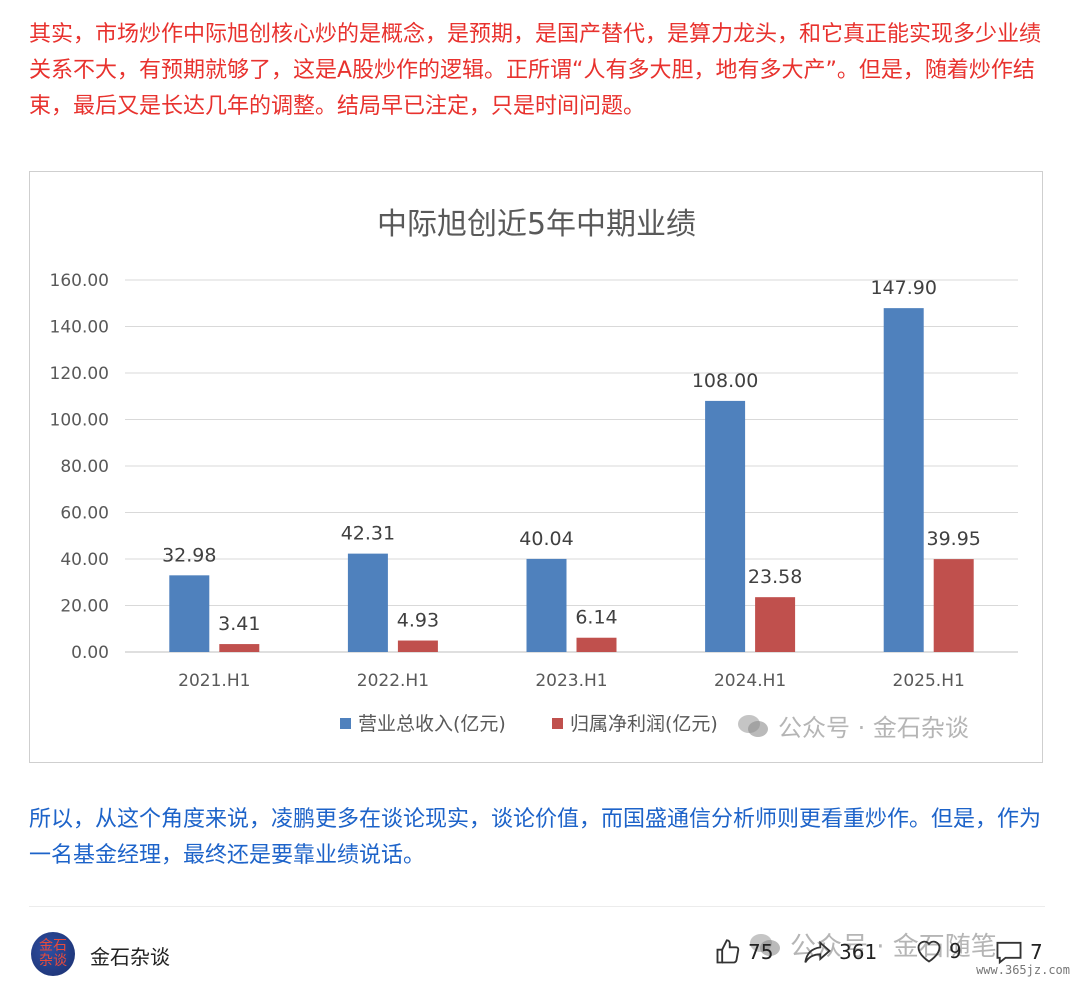  I want to click on data-label: 23.58, so click(775, 577).